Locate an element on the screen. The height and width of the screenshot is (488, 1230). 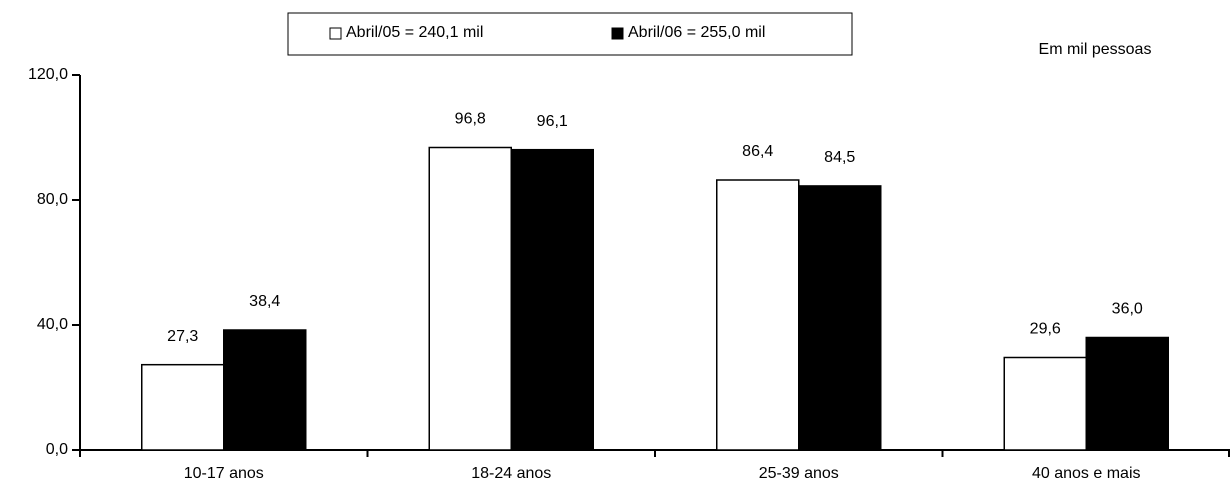
legend-label: Abril/05 = 240,1 mil is located at coordinates (414, 32).